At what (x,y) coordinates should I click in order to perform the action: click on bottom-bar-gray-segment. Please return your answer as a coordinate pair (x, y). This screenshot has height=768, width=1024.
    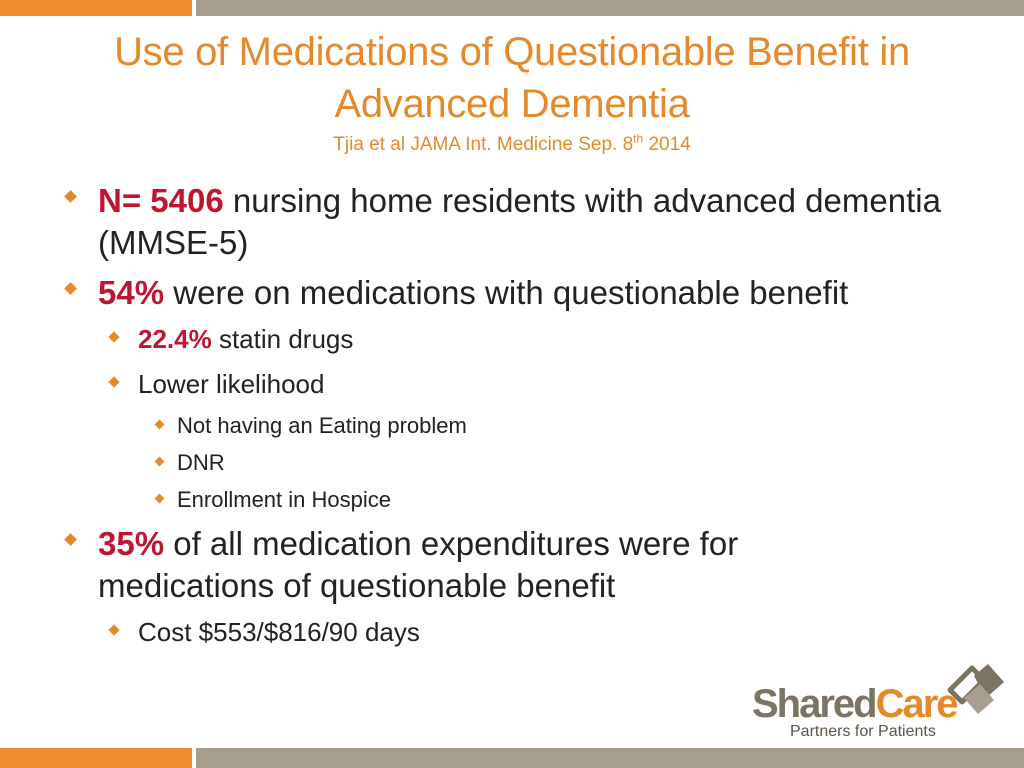
    Looking at the image, I should click on (610, 758).